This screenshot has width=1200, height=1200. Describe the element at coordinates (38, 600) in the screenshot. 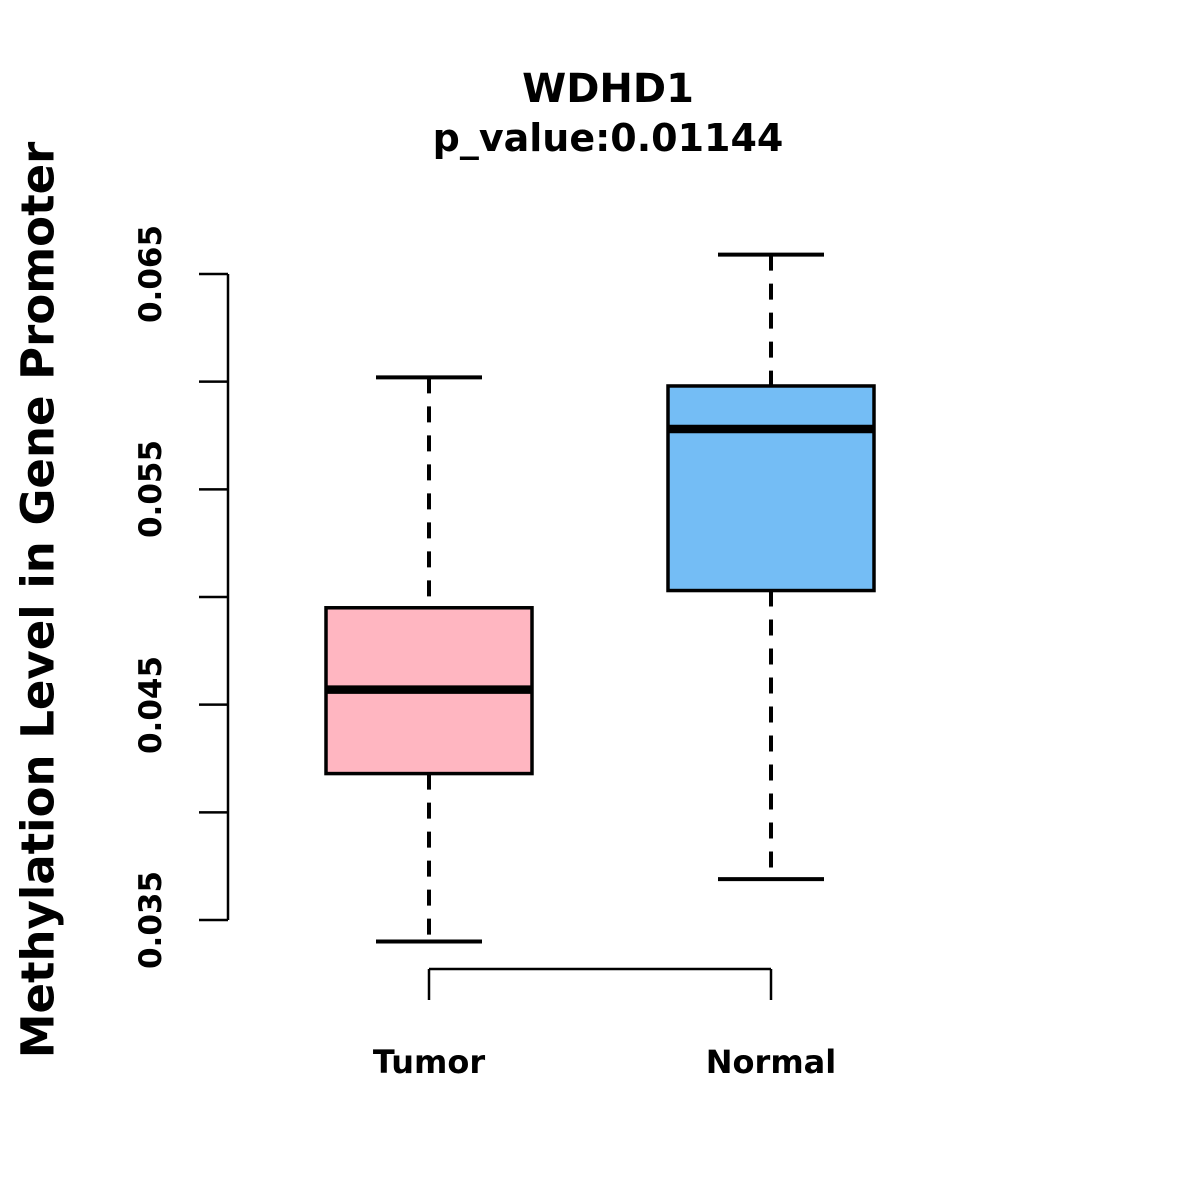

I see `y-axis-title: Methylation Level in Gene Promoter` at that location.